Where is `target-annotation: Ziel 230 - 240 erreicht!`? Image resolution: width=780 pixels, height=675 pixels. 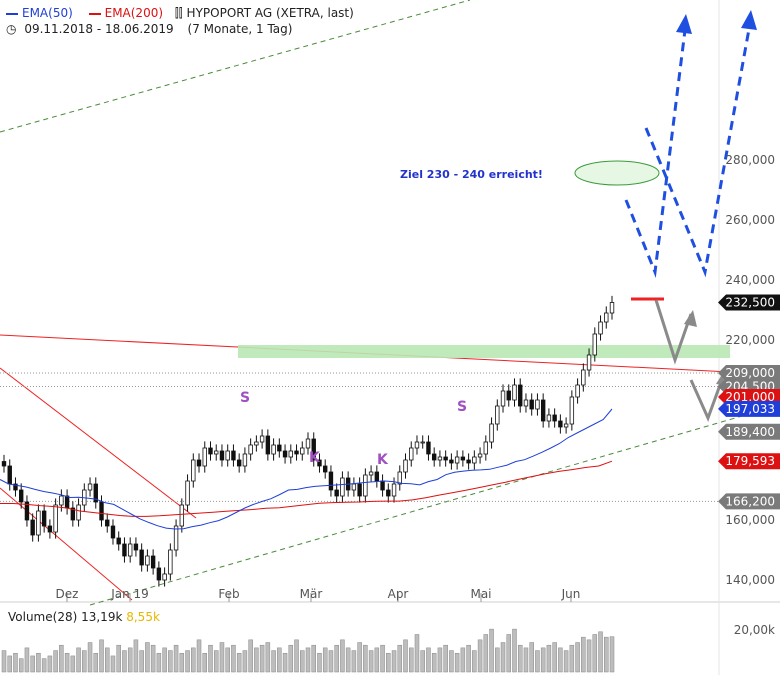 target-annotation: Ziel 230 - 240 erreicht! is located at coordinates (471, 174).